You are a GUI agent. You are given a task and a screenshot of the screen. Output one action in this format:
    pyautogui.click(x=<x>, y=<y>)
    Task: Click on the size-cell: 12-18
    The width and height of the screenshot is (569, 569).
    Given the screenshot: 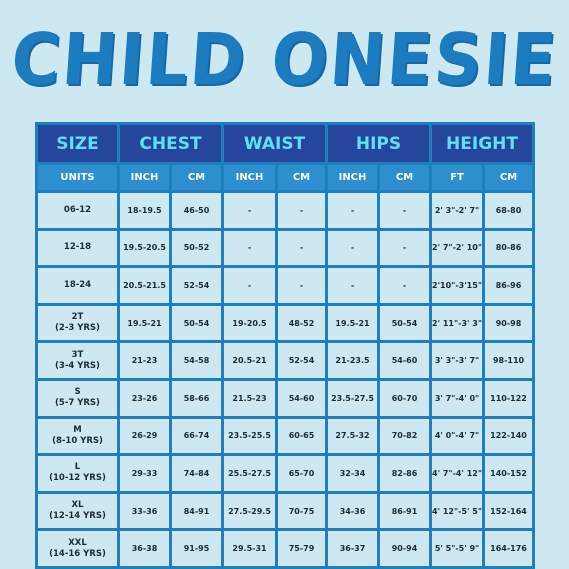 What is the action you would take?
    pyautogui.click(x=77, y=248)
    